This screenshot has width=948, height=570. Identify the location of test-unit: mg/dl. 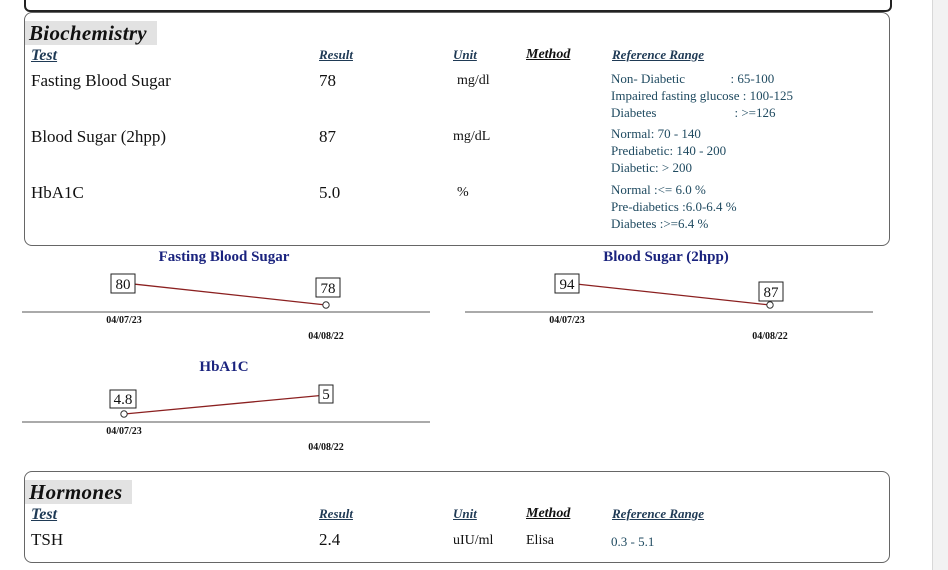
(473, 80).